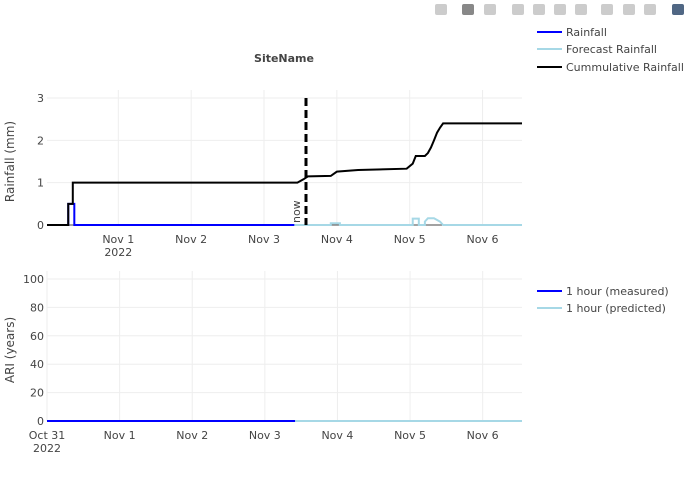 This screenshot has width=690, height=477. Describe the element at coordinates (581, 9) in the screenshot. I see `home-icon` at that location.